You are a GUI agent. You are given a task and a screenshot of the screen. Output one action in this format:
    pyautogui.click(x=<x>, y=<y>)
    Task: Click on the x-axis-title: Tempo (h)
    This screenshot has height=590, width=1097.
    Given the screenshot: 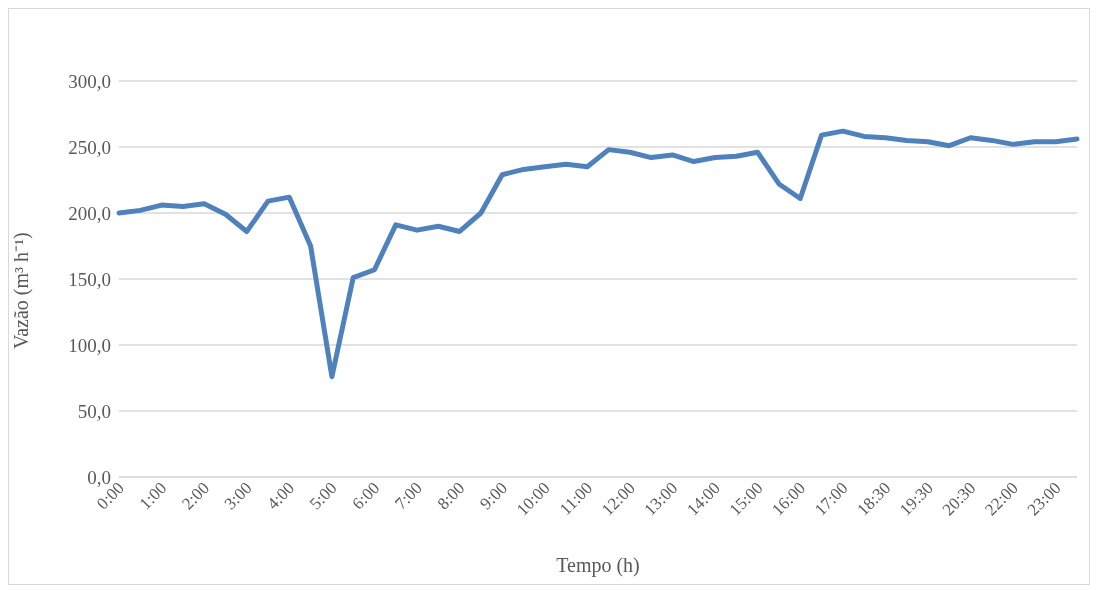 What is the action you would take?
    pyautogui.click(x=598, y=565)
    